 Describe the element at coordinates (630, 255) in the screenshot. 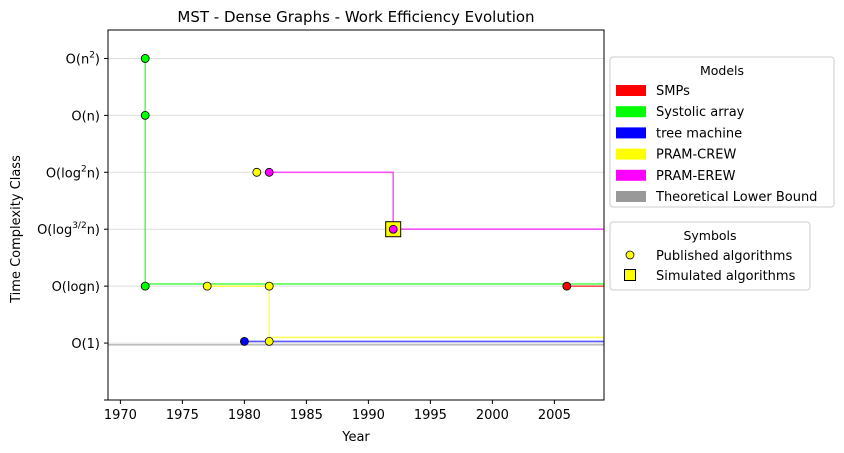

I see `legend-marker-published-algorithms` at that location.